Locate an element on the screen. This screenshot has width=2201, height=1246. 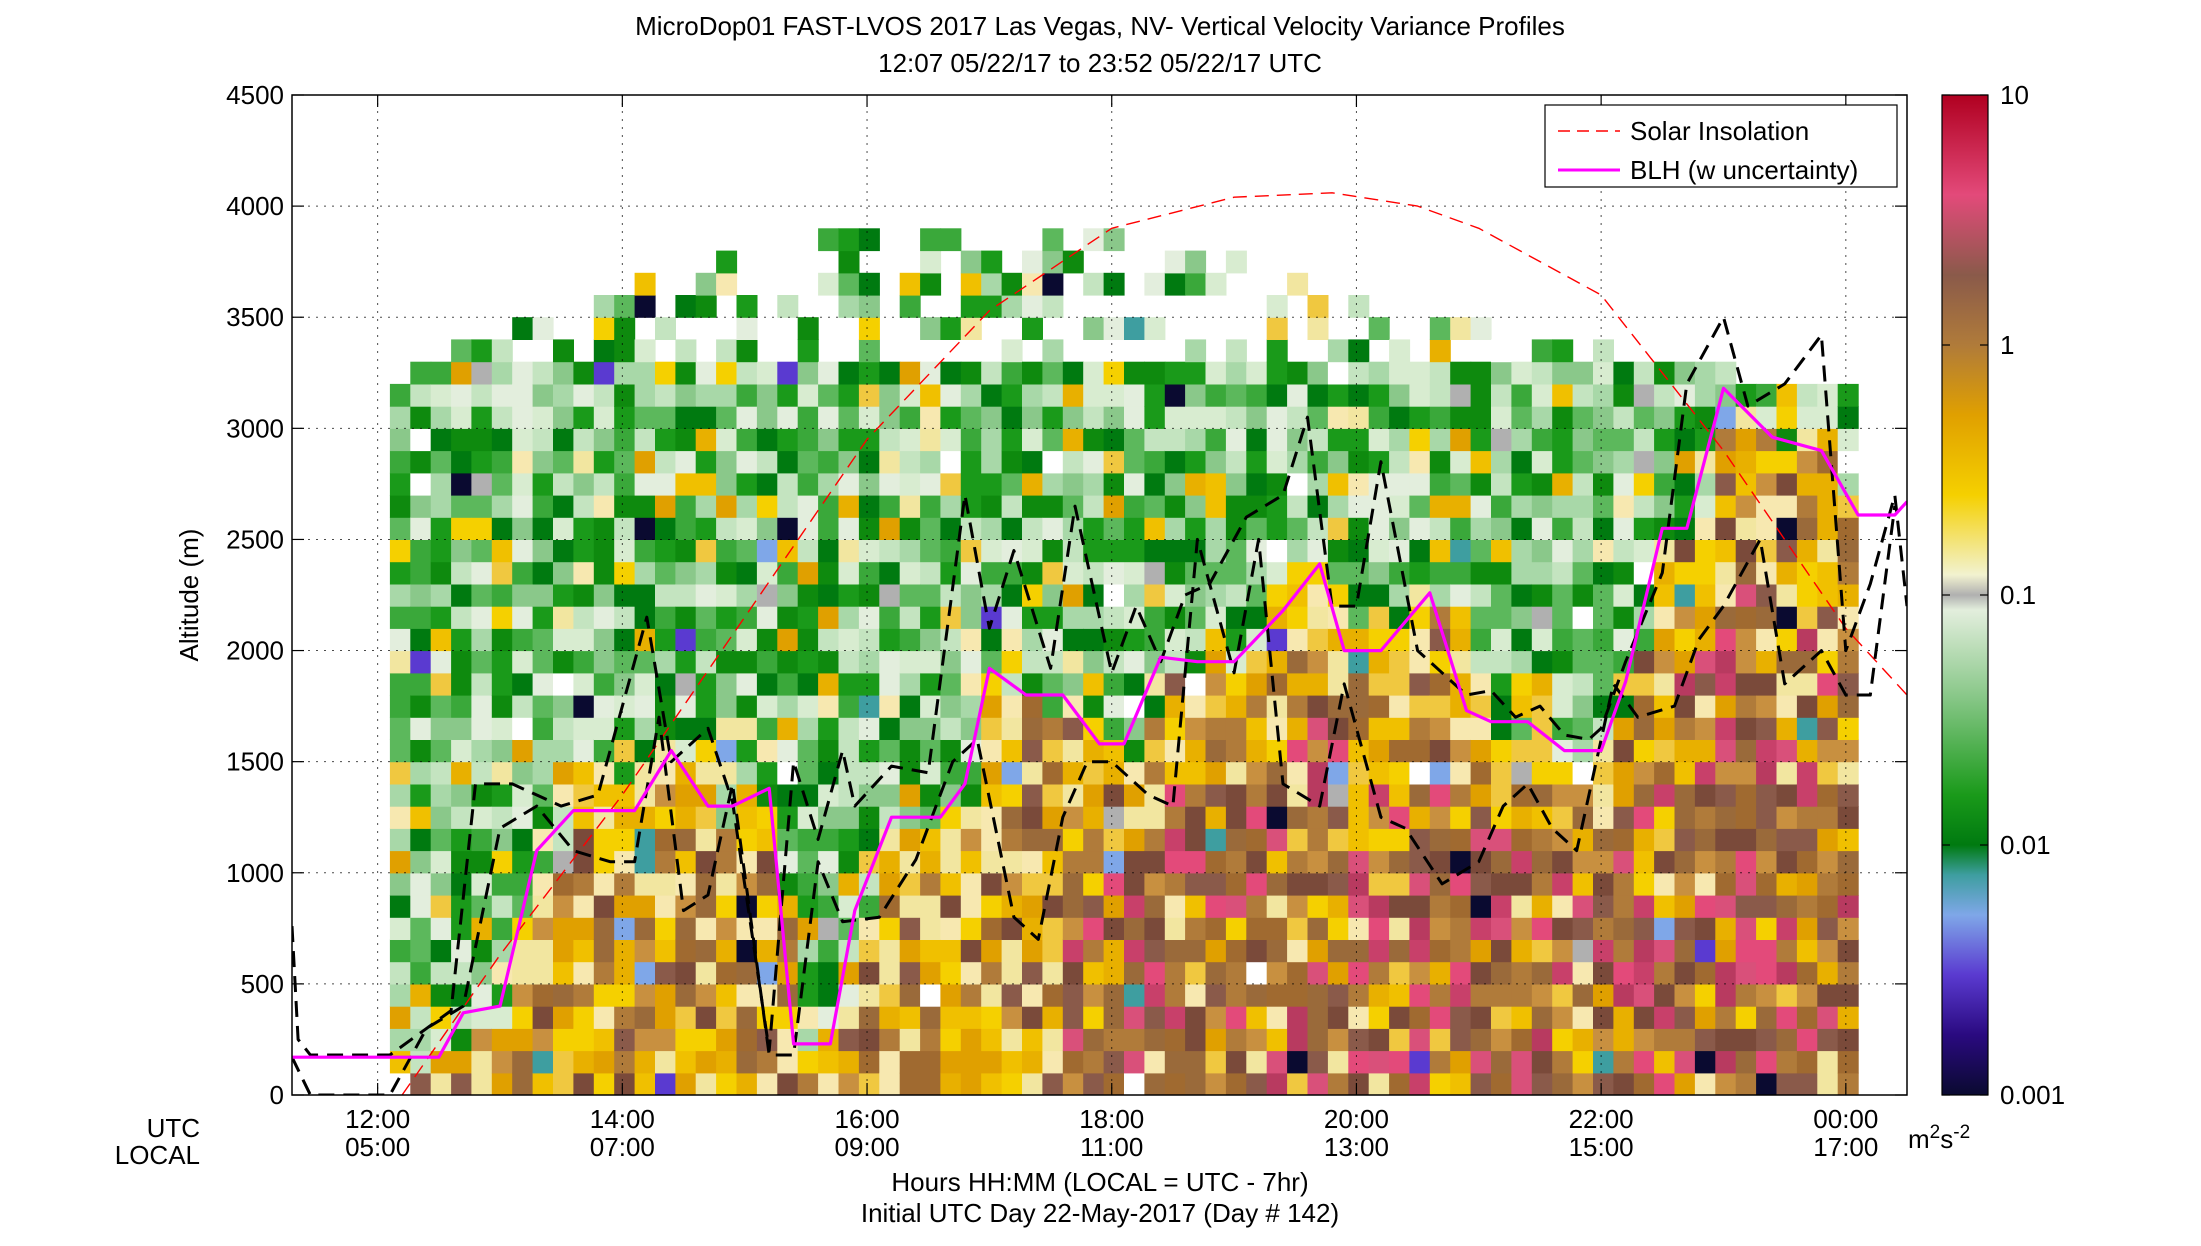
x-tick-label-utc: 20:00 is located at coordinates (1356, 1119).